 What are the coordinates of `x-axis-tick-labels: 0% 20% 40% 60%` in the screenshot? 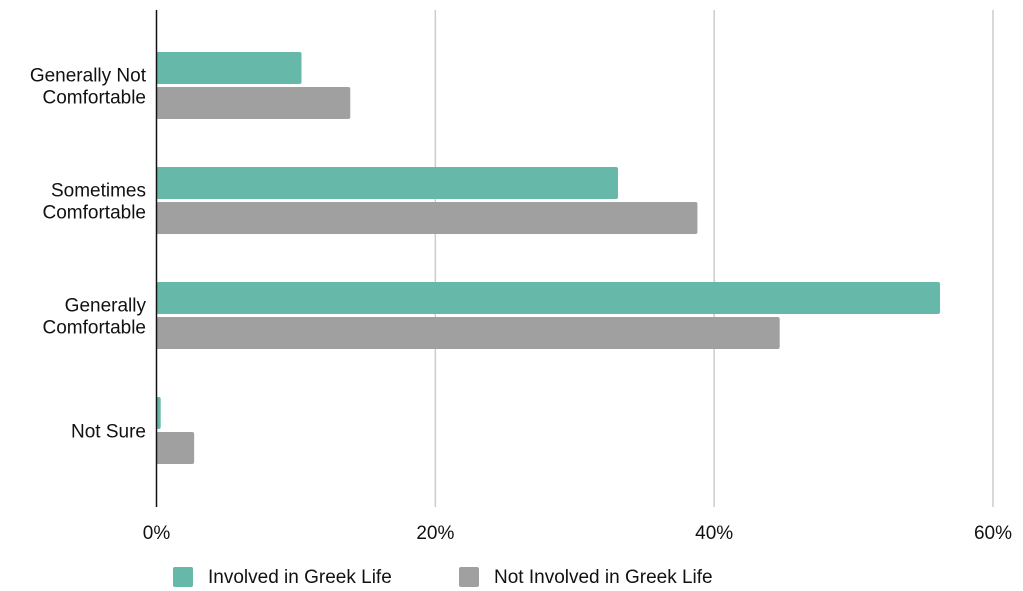 It's located at (577, 533).